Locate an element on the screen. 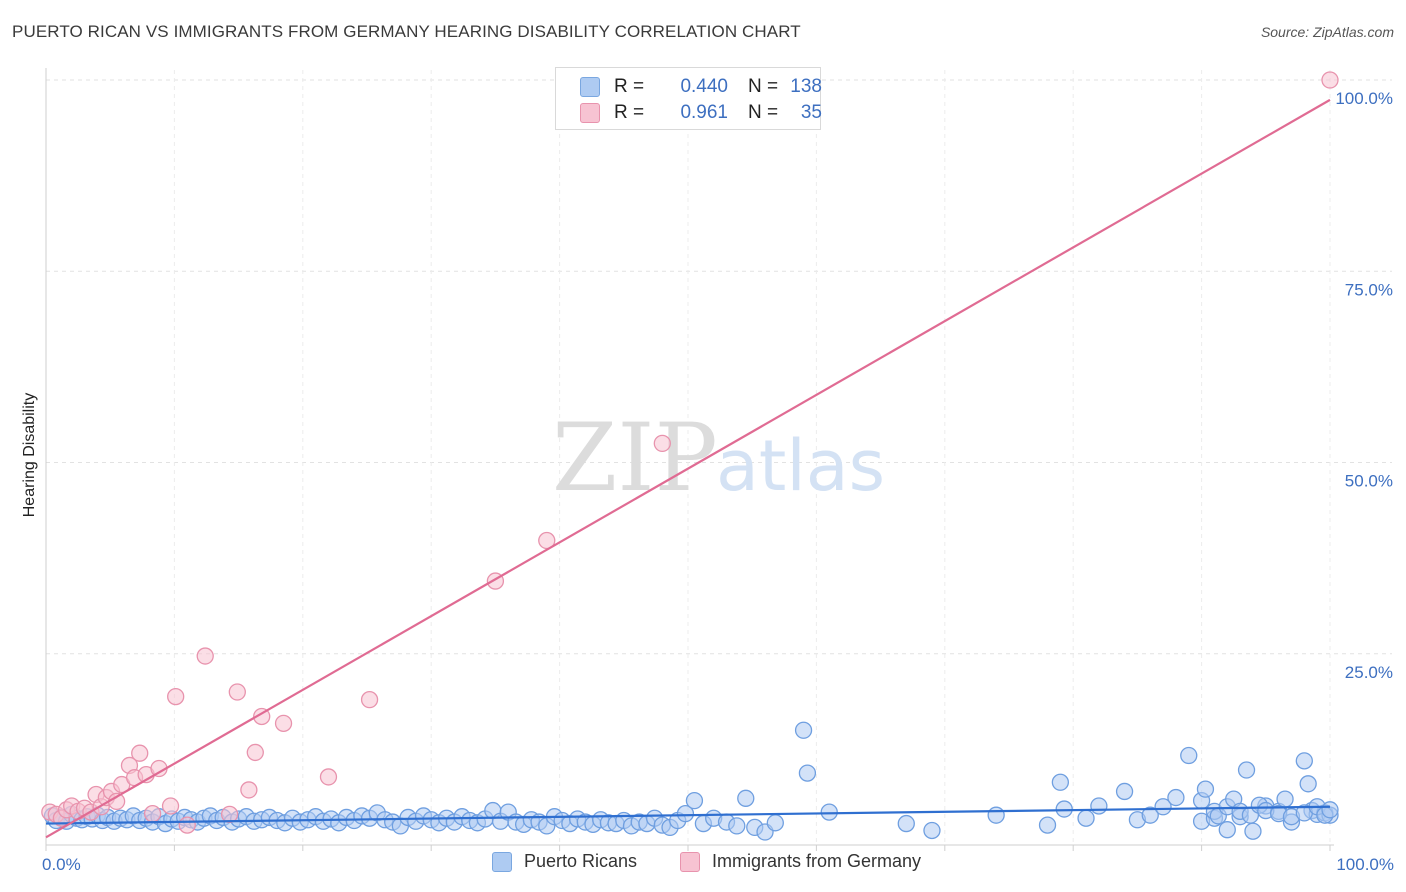  trend-line is located at coordinates (688, 815).